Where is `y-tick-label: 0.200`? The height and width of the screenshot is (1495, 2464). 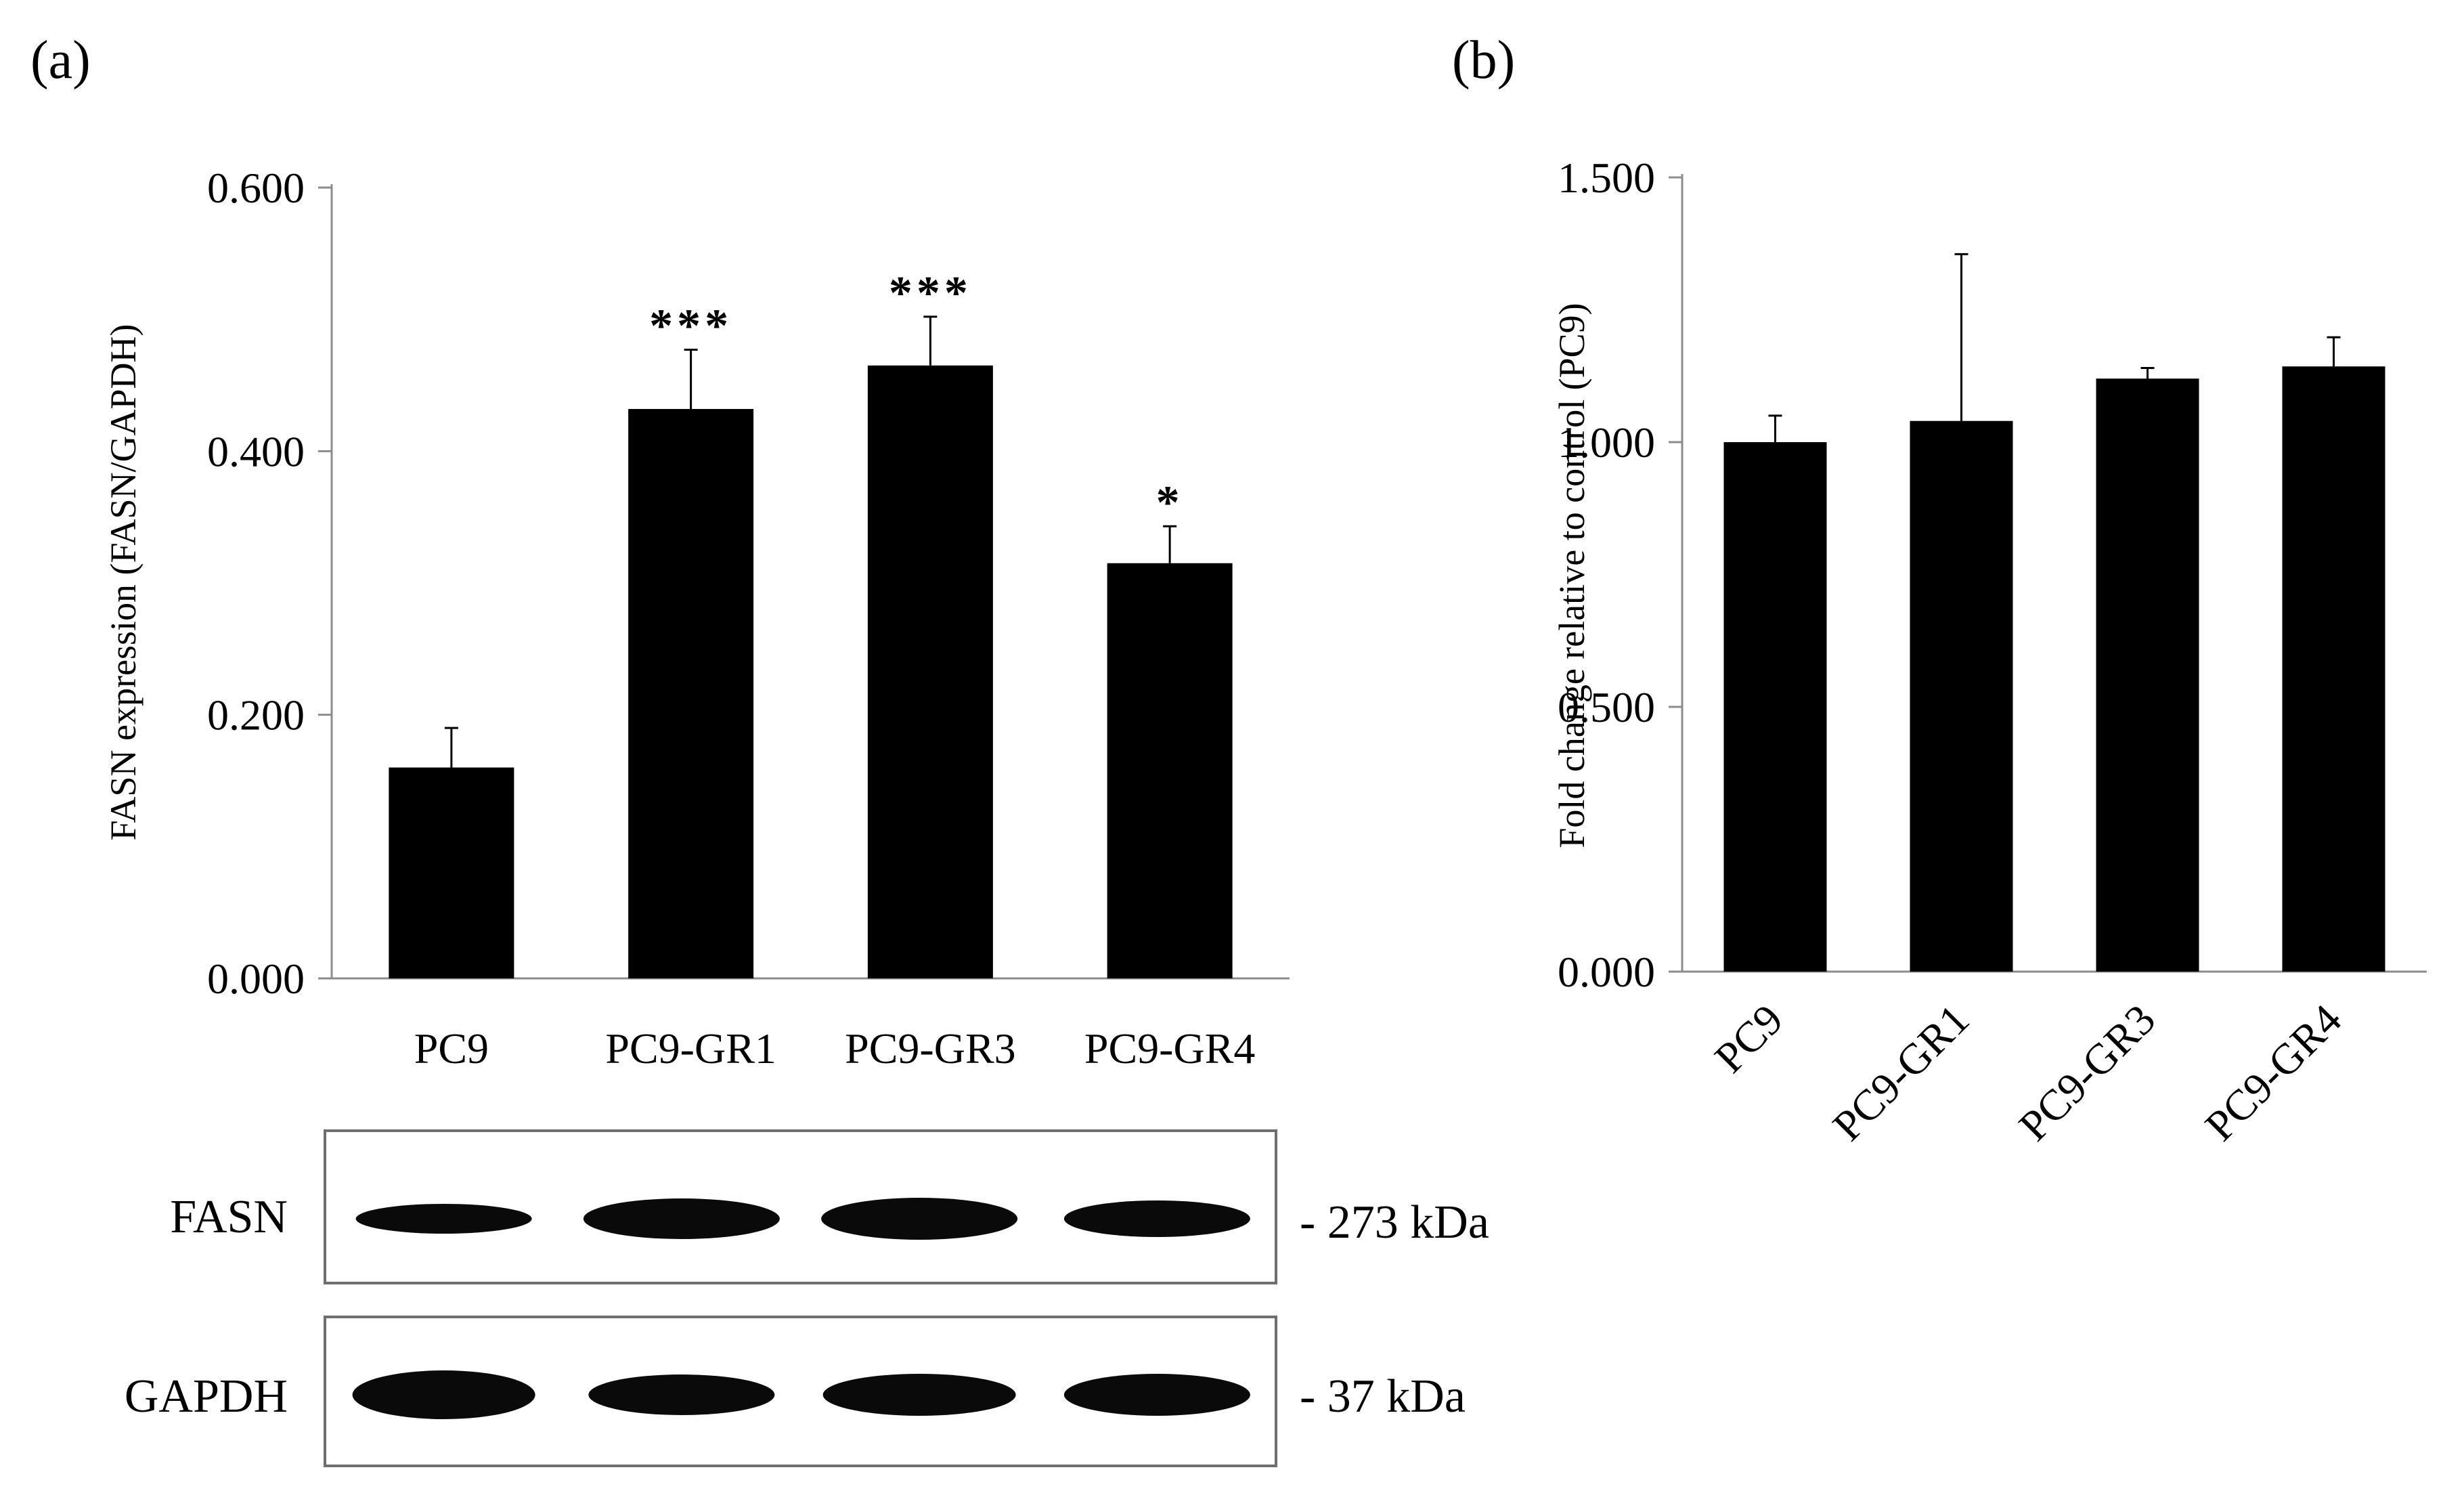 y-tick-label: 0.200 is located at coordinates (256, 715).